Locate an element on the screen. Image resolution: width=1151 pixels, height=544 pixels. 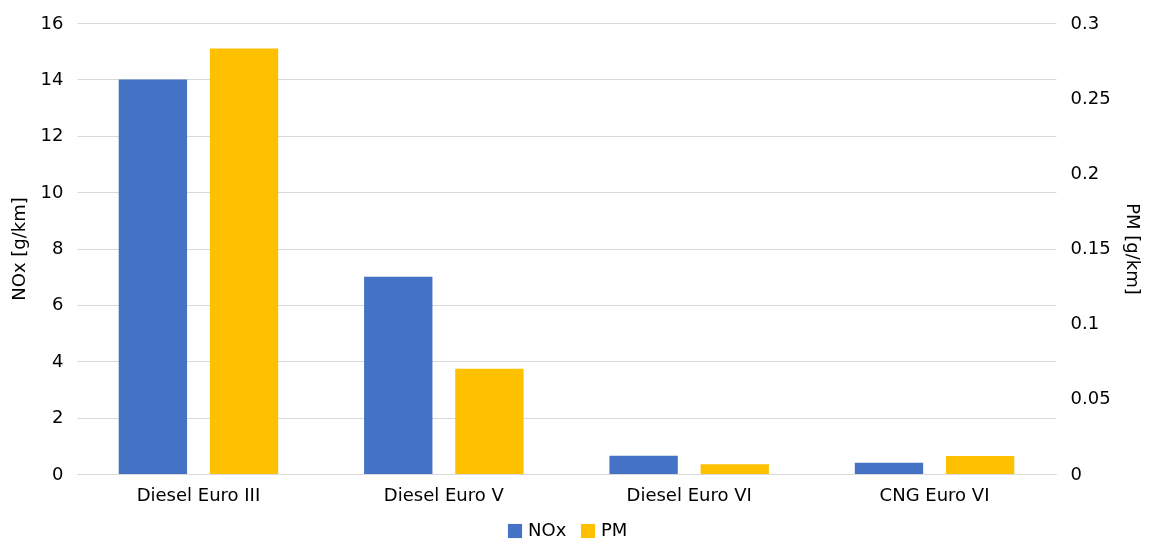
y-tick-label: 10 is located at coordinates (52, 191).